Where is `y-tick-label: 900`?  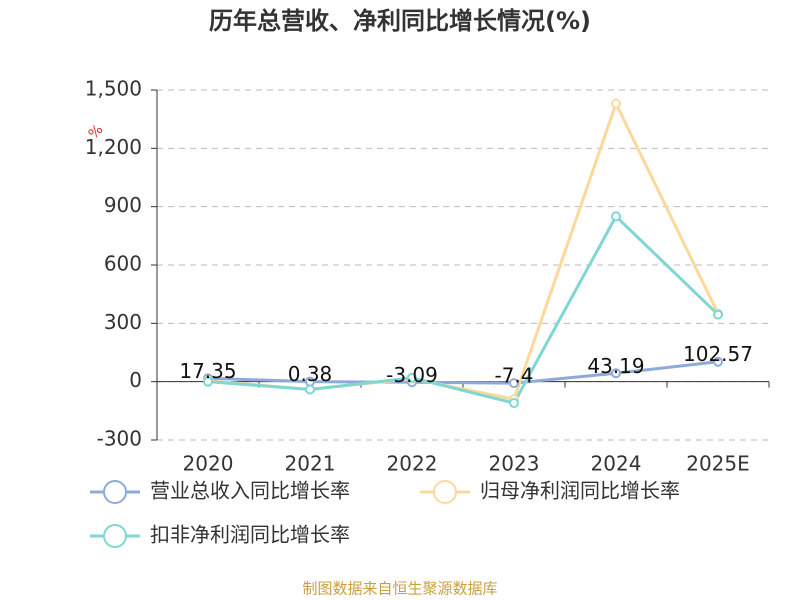
y-tick-label: 900 is located at coordinates (123, 205).